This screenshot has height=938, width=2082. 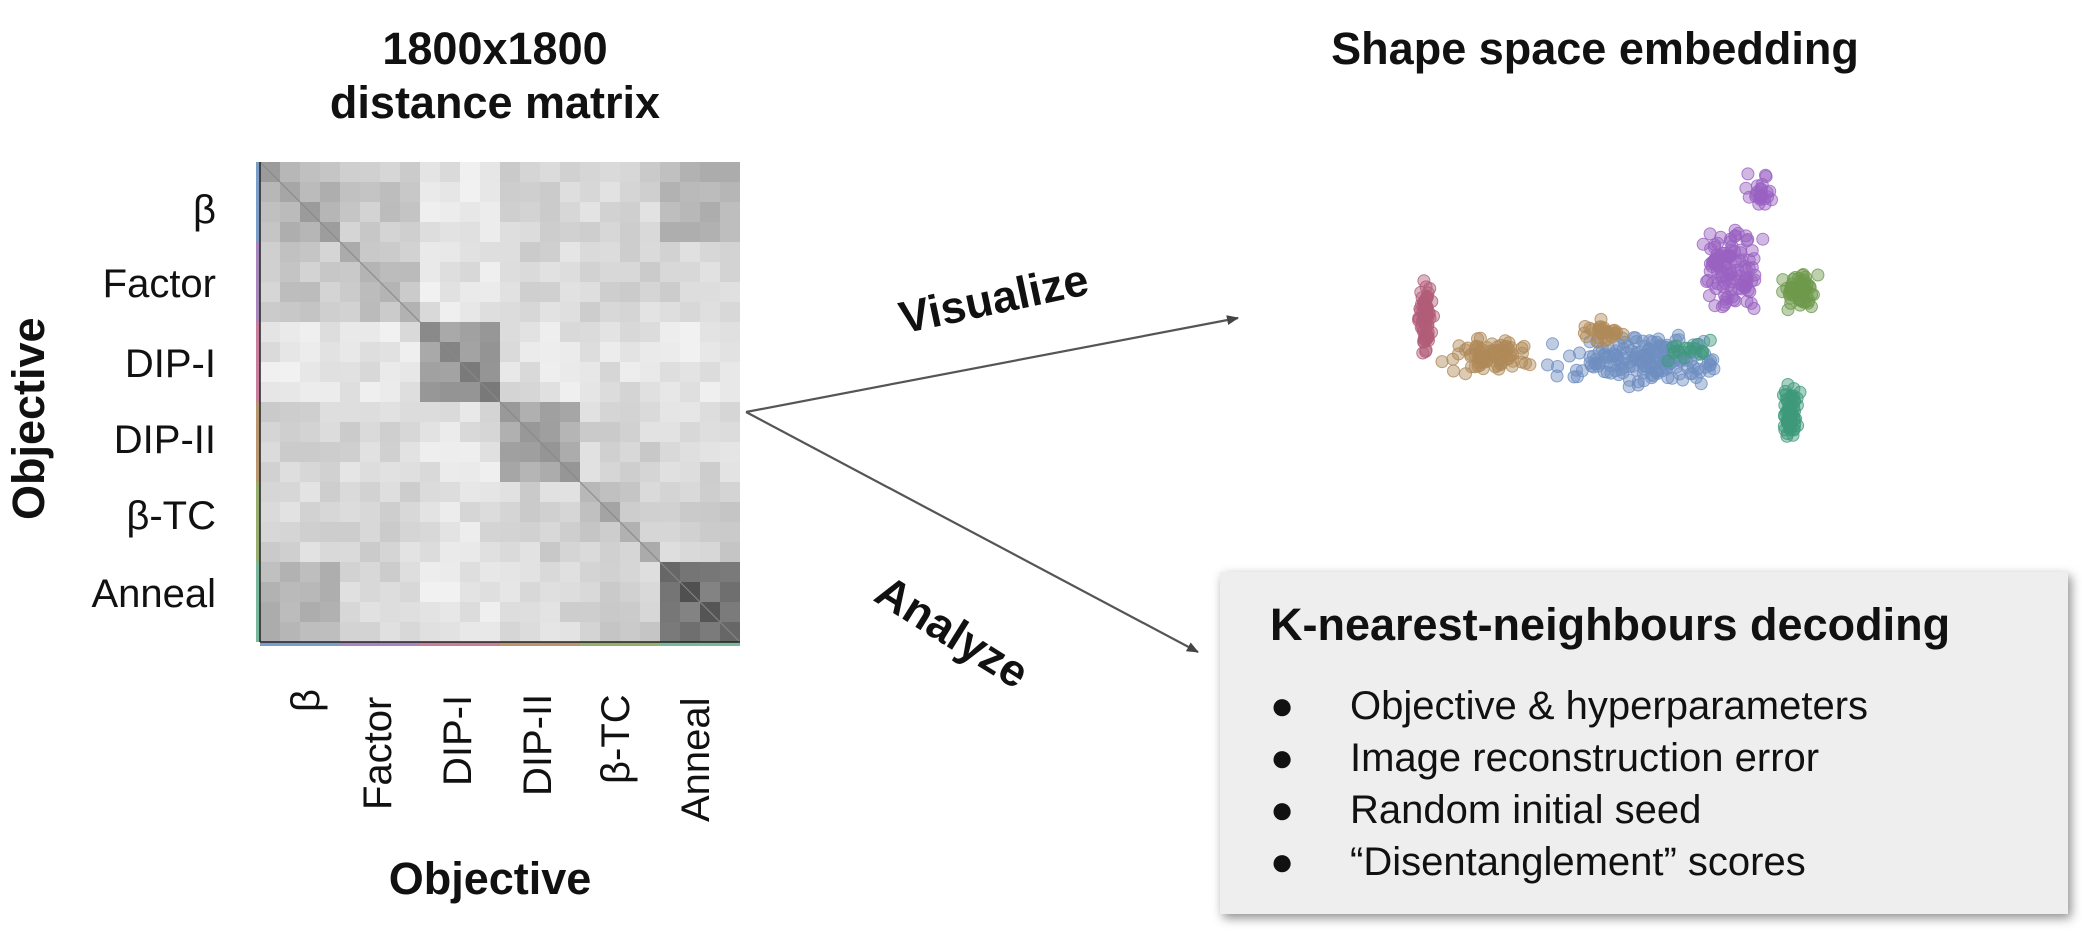 What do you see at coordinates (500, 402) in the screenshot?
I see `matrix-cells` at bounding box center [500, 402].